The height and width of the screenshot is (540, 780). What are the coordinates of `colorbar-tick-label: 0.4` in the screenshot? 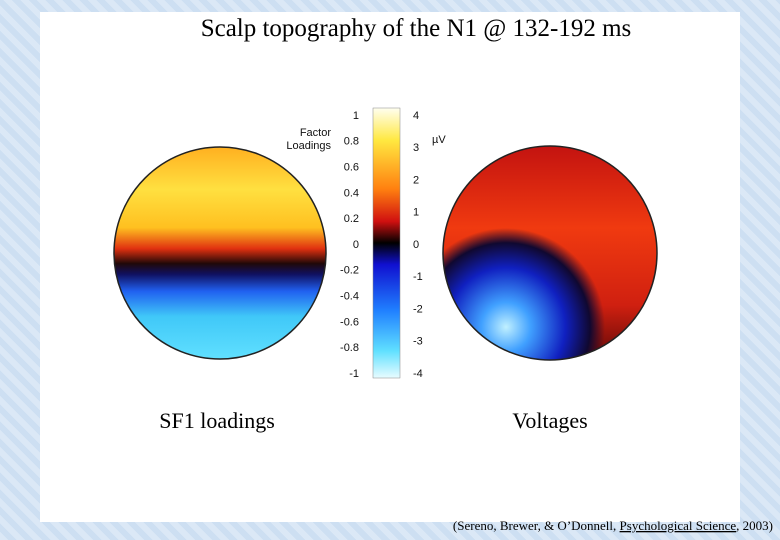 It's located at (351, 193).